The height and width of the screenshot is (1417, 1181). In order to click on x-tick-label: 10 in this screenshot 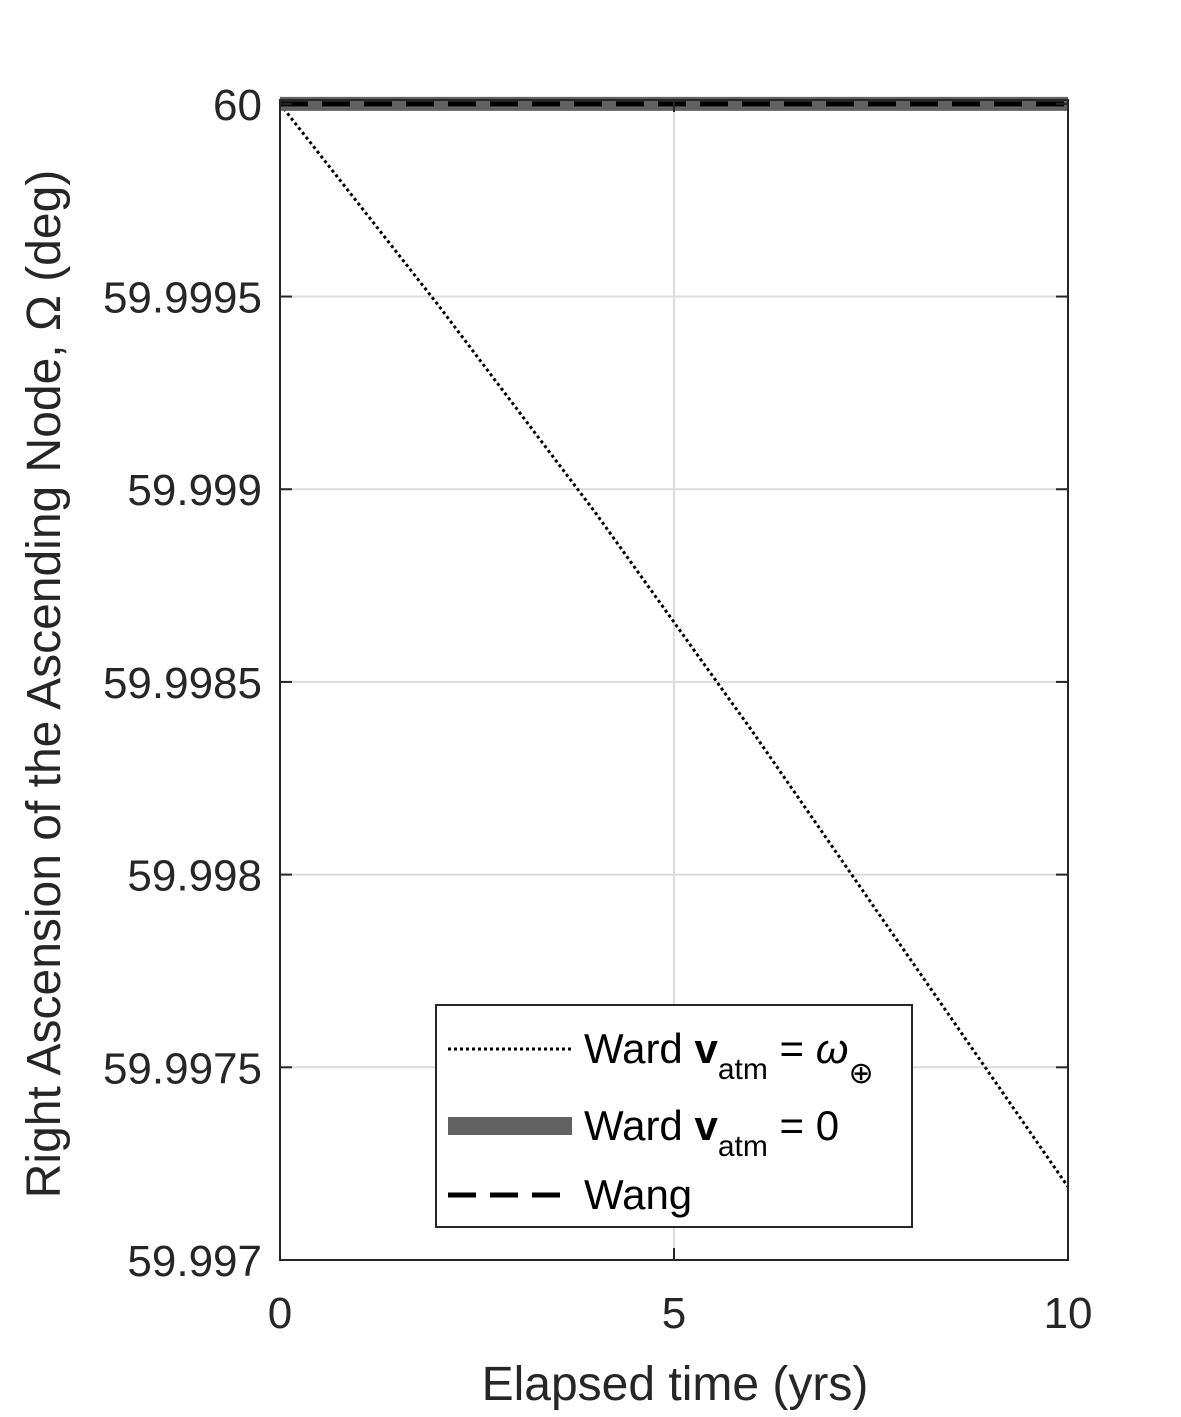, I will do `click(1068, 1313)`.